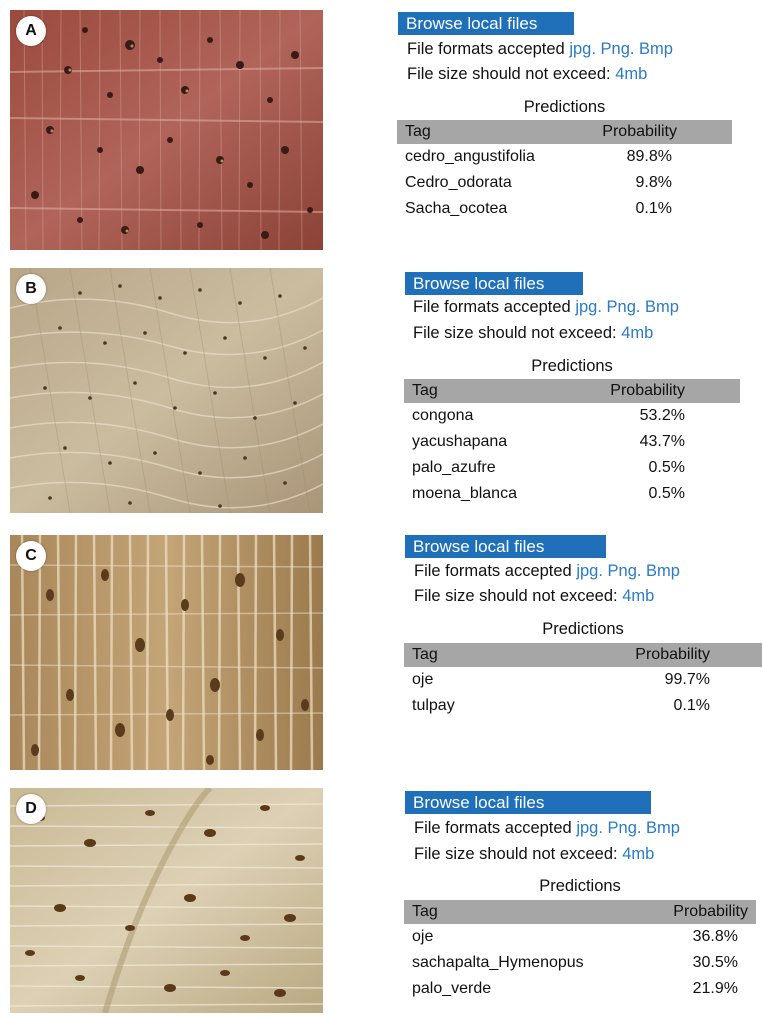  Describe the element at coordinates (687, 679) in the screenshot. I see `prediction-probability: 99.7%` at that location.